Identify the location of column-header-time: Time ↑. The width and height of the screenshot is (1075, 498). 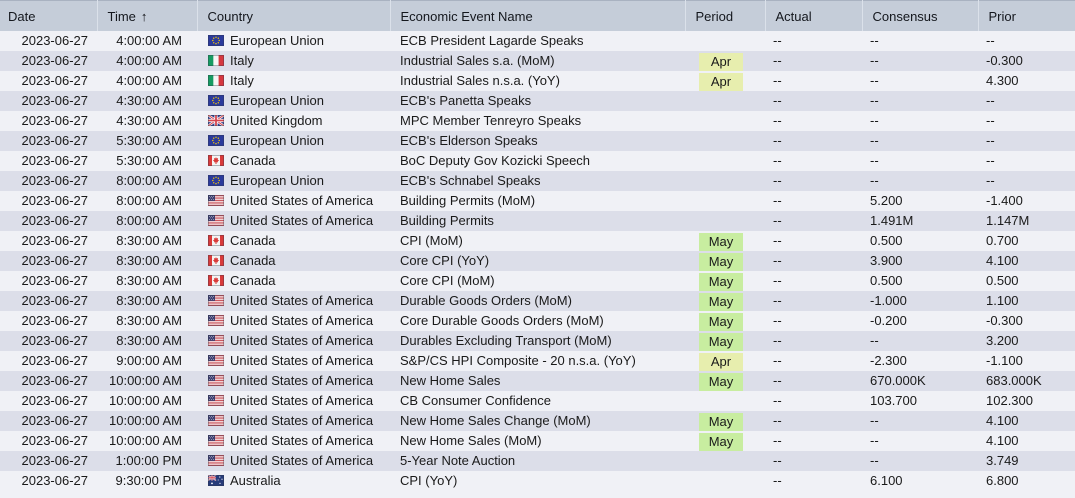
(147, 15).